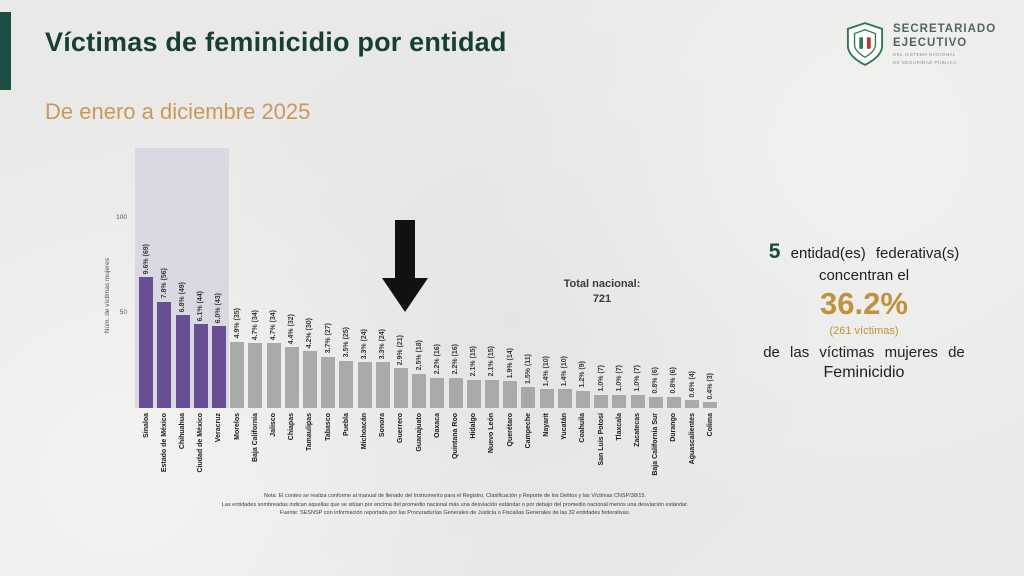 The height and width of the screenshot is (576, 1024). Describe the element at coordinates (437, 425) in the screenshot. I see `x-category-label: Oaxaca` at that location.